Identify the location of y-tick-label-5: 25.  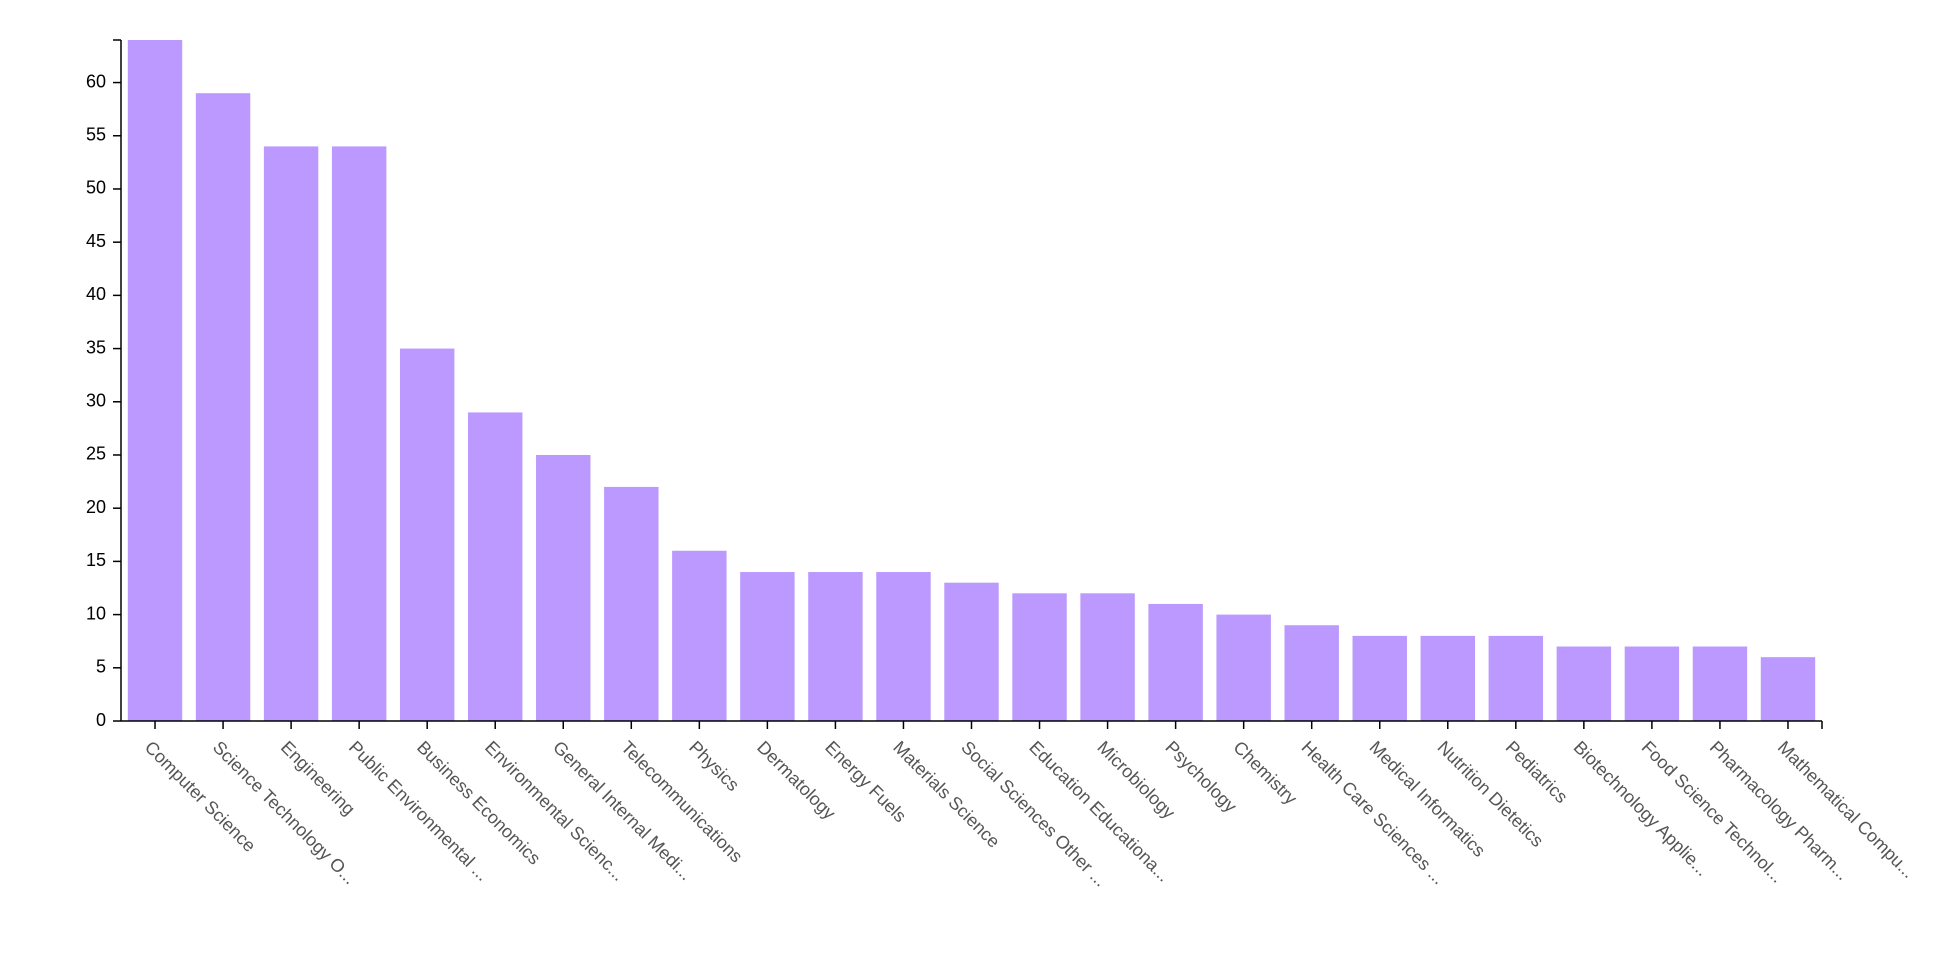
(96, 454).